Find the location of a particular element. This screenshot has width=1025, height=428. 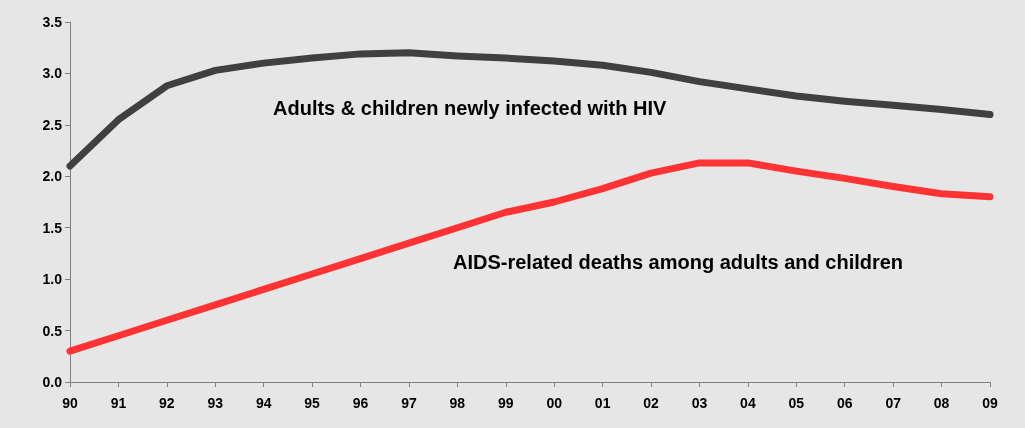

x-tick-label: 96 is located at coordinates (360, 403).